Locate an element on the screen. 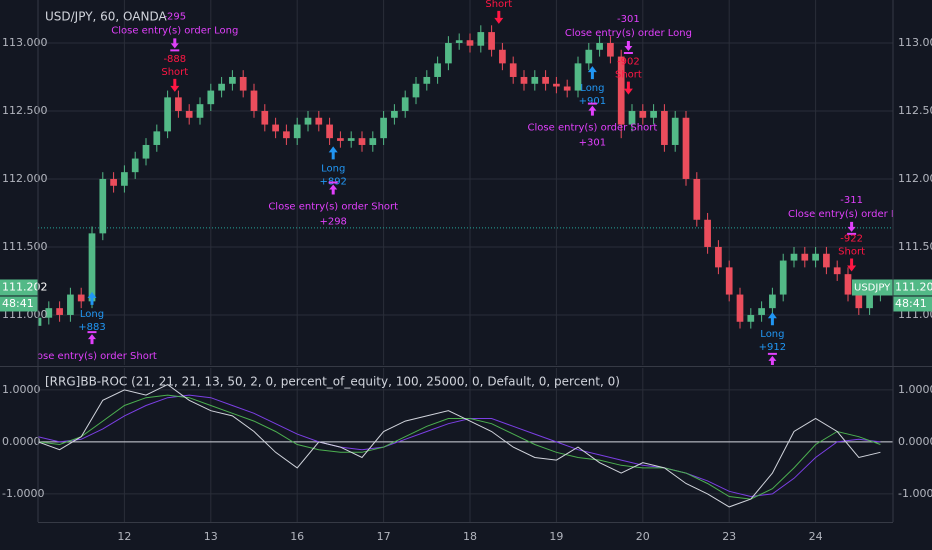 Image resolution: width=932 pixels, height=550 pixels. symbol-tag is located at coordinates (872, 287).